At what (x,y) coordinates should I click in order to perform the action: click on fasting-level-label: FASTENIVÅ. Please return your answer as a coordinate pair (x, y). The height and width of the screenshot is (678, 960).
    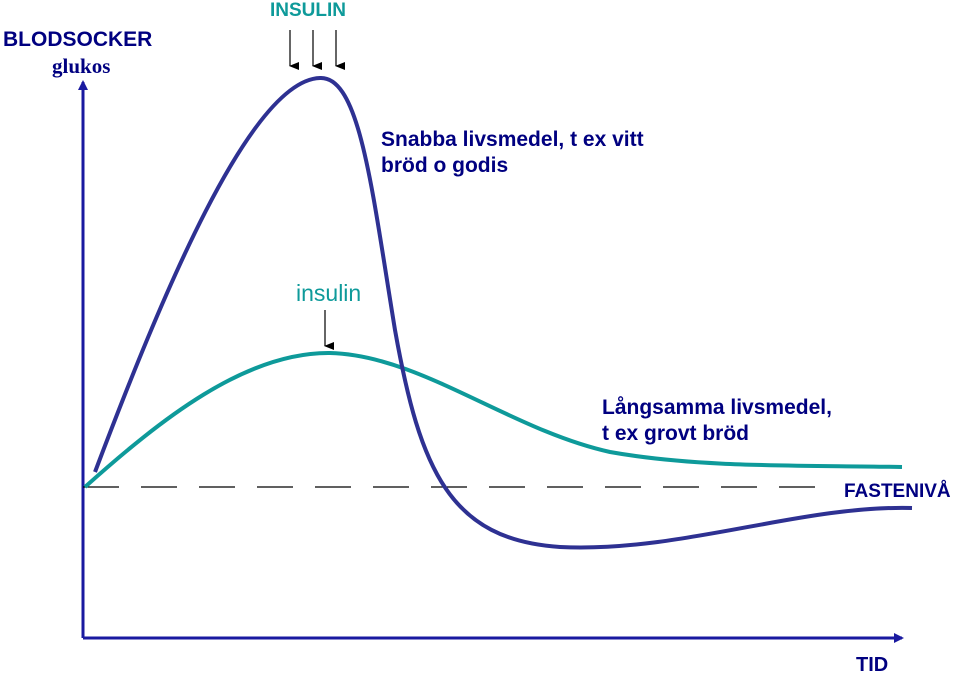
    Looking at the image, I should click on (897, 491).